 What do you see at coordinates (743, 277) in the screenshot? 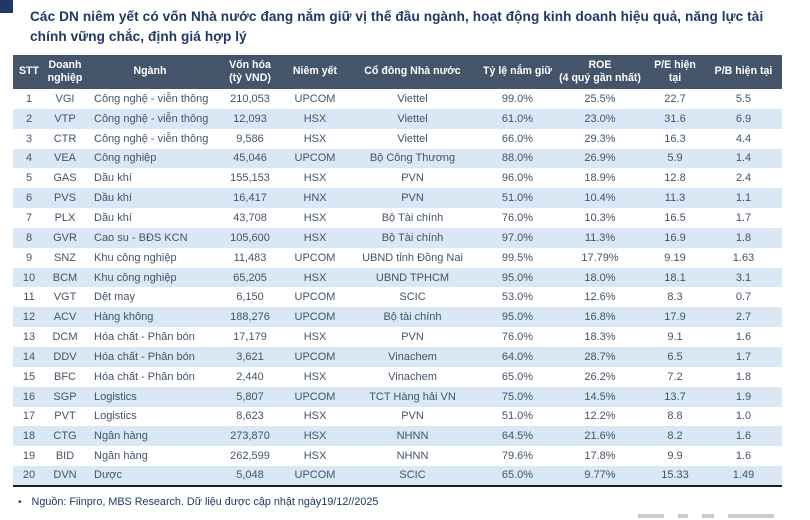
I see `cell-pb: 3.1` at bounding box center [743, 277].